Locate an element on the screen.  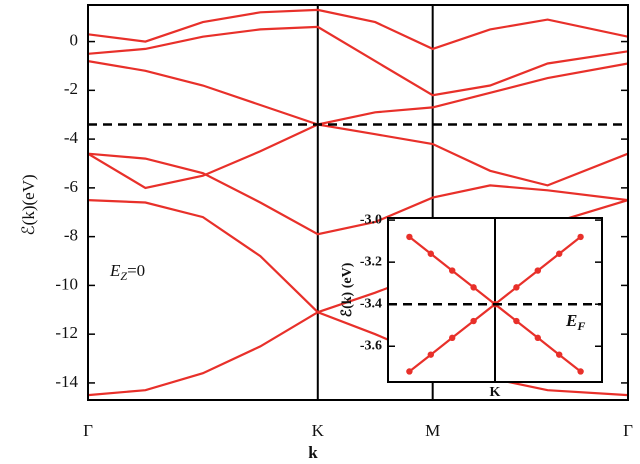
x-axis-label: k is located at coordinates (313, 452).